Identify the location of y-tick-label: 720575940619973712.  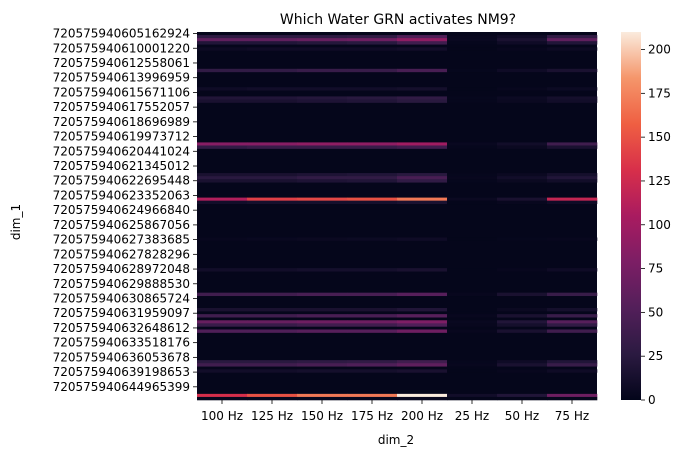
(121, 137).